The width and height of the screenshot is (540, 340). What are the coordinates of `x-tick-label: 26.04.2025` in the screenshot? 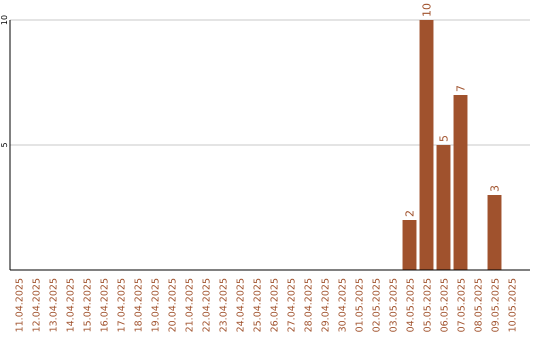 It's located at (275, 305).